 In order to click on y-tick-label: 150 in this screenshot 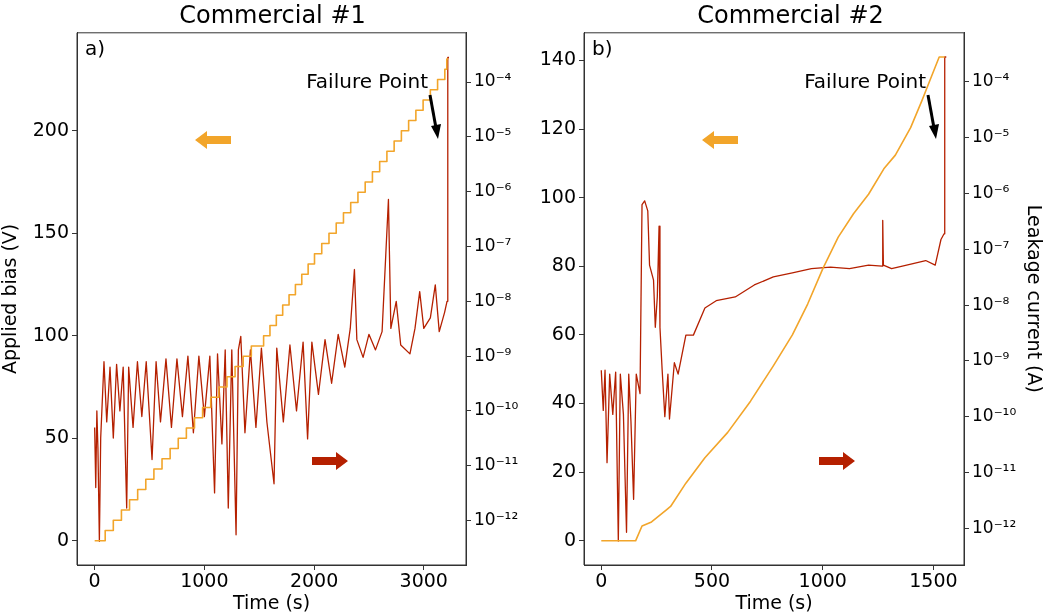, I will do `click(50, 231)`.